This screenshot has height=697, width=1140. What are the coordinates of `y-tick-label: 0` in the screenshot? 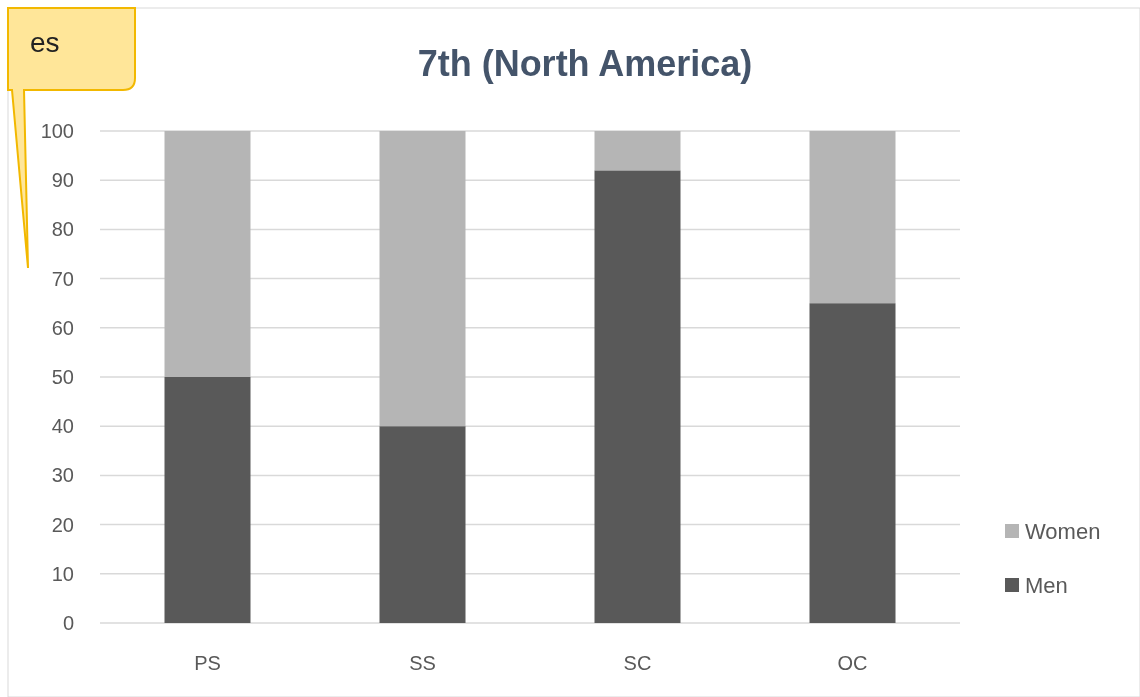 It's located at (68, 623).